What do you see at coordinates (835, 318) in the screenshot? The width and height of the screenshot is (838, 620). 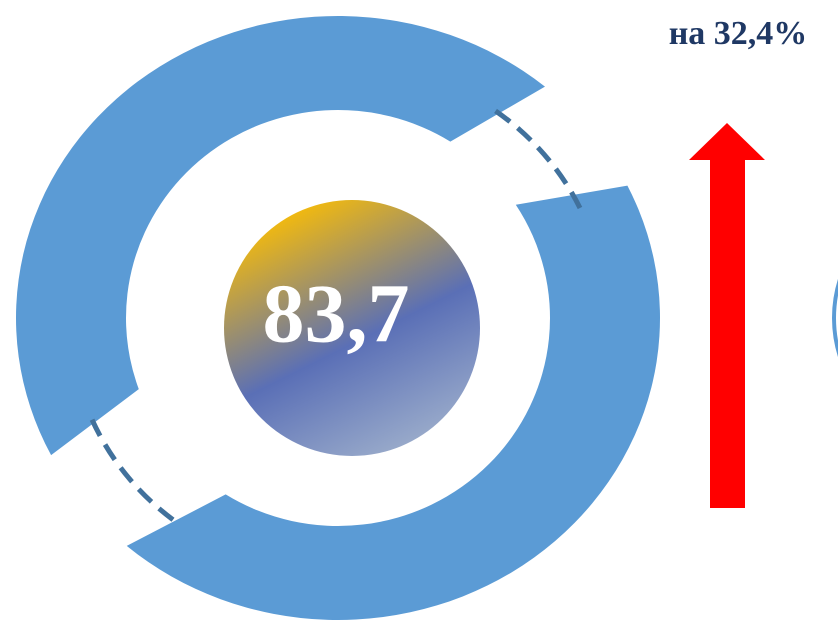 I see `next-circle` at bounding box center [835, 318].